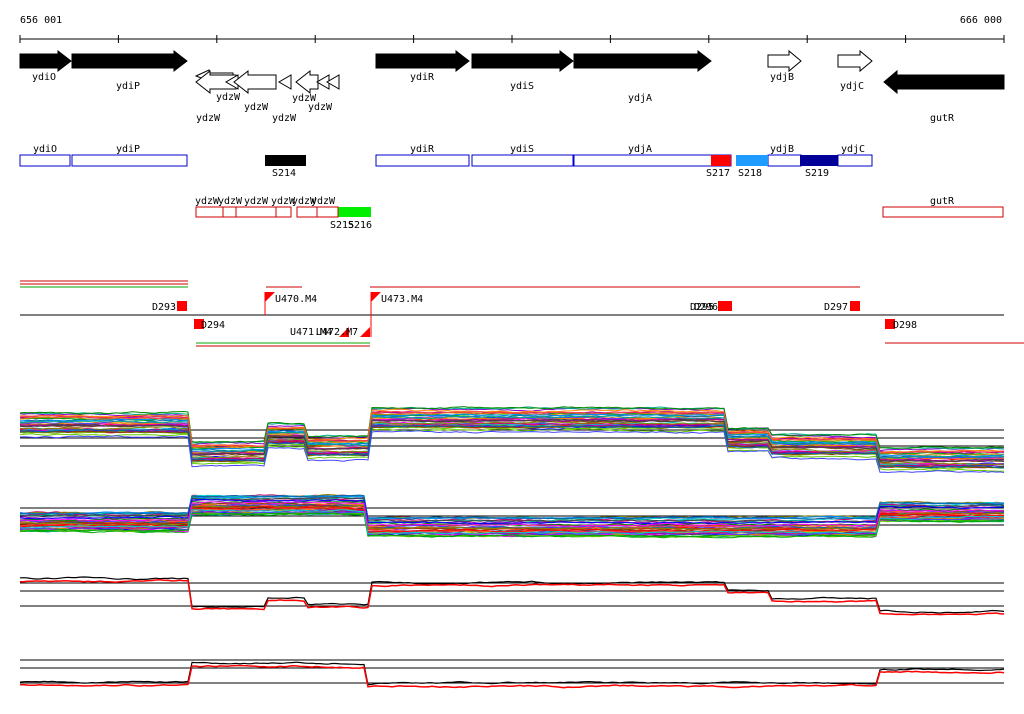 Image resolution: width=1024 pixels, height=714 pixels. What do you see at coordinates (128, 149) in the screenshot?
I see `box-label-ydiP: ydiP` at bounding box center [128, 149].